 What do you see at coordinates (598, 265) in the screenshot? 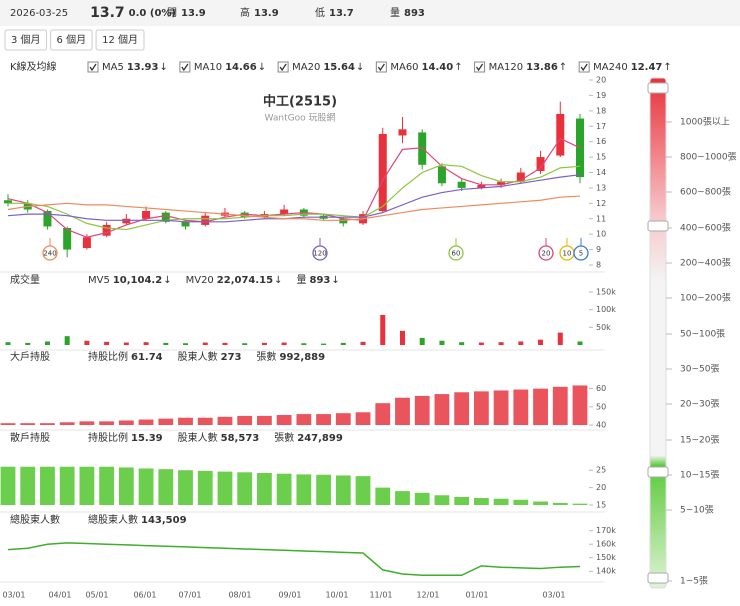
I see `y-tick-label: 8` at bounding box center [598, 265].